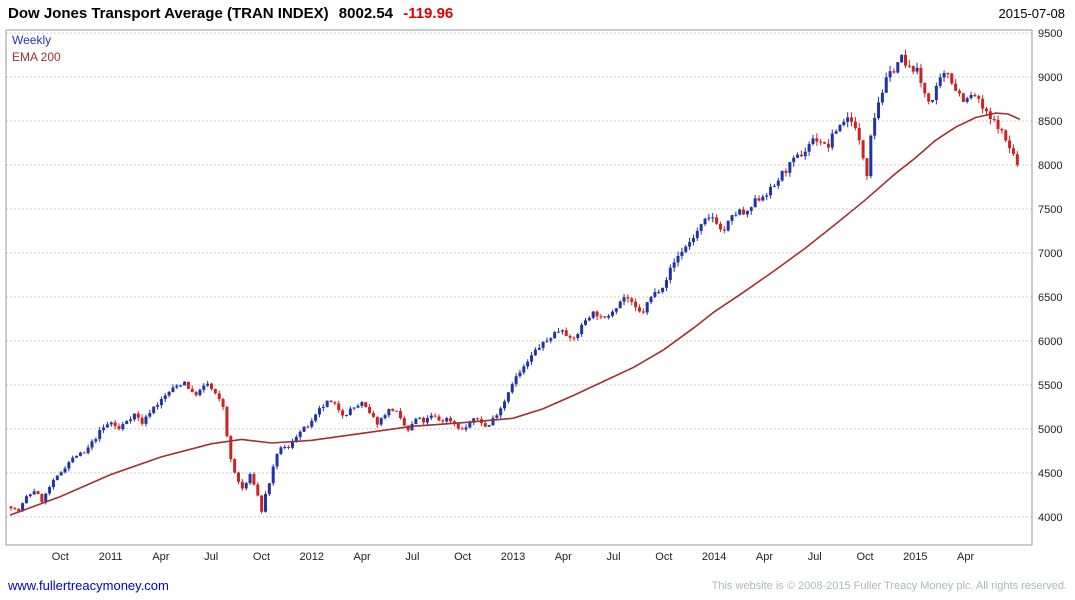 The width and height of the screenshot is (1075, 600). Describe the element at coordinates (312, 557) in the screenshot. I see `svg-text: 2012` at that location.